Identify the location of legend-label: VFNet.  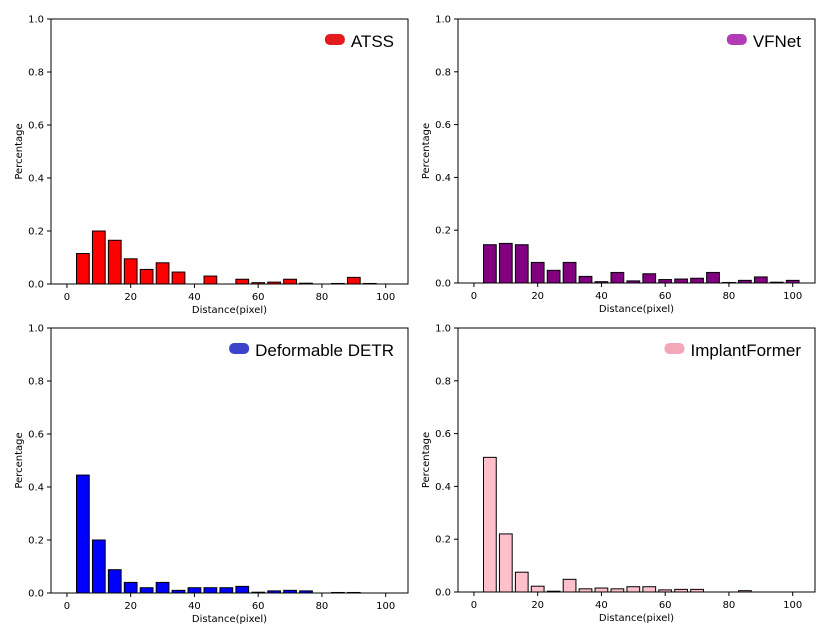
(777, 41).